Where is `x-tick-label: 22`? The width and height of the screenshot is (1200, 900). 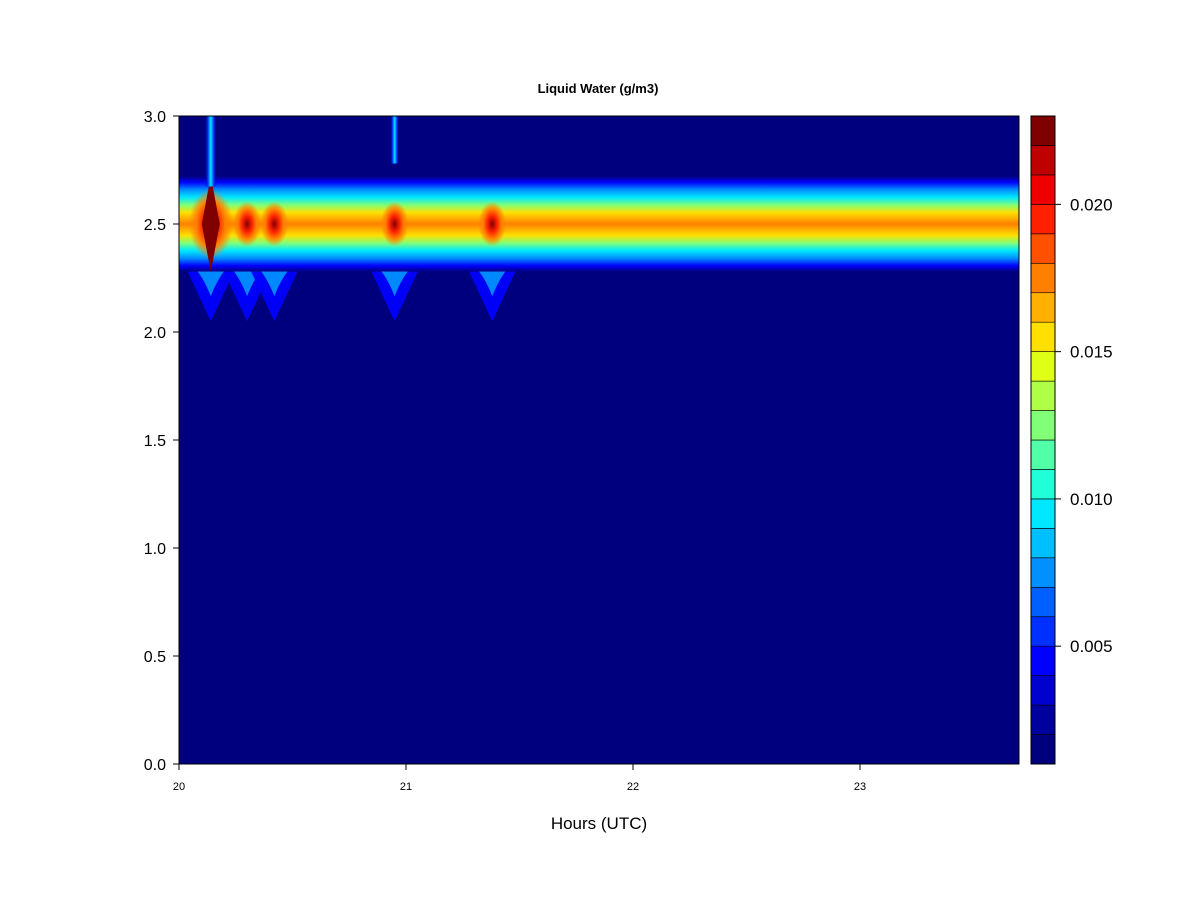 x-tick-label: 22 is located at coordinates (633, 787).